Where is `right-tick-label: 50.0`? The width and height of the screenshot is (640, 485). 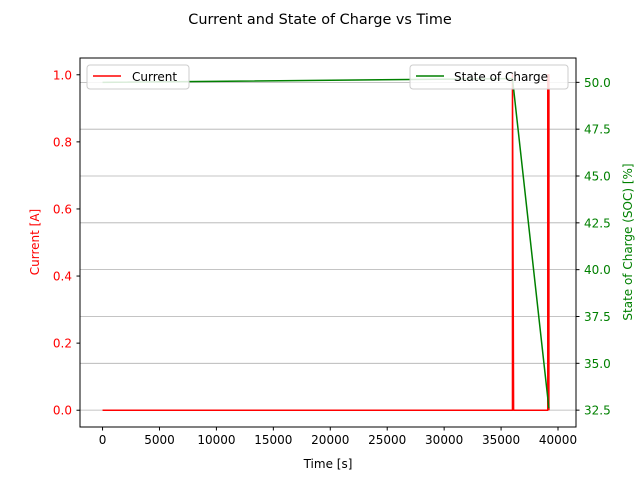 right-tick-label: 50.0 is located at coordinates (597, 83).